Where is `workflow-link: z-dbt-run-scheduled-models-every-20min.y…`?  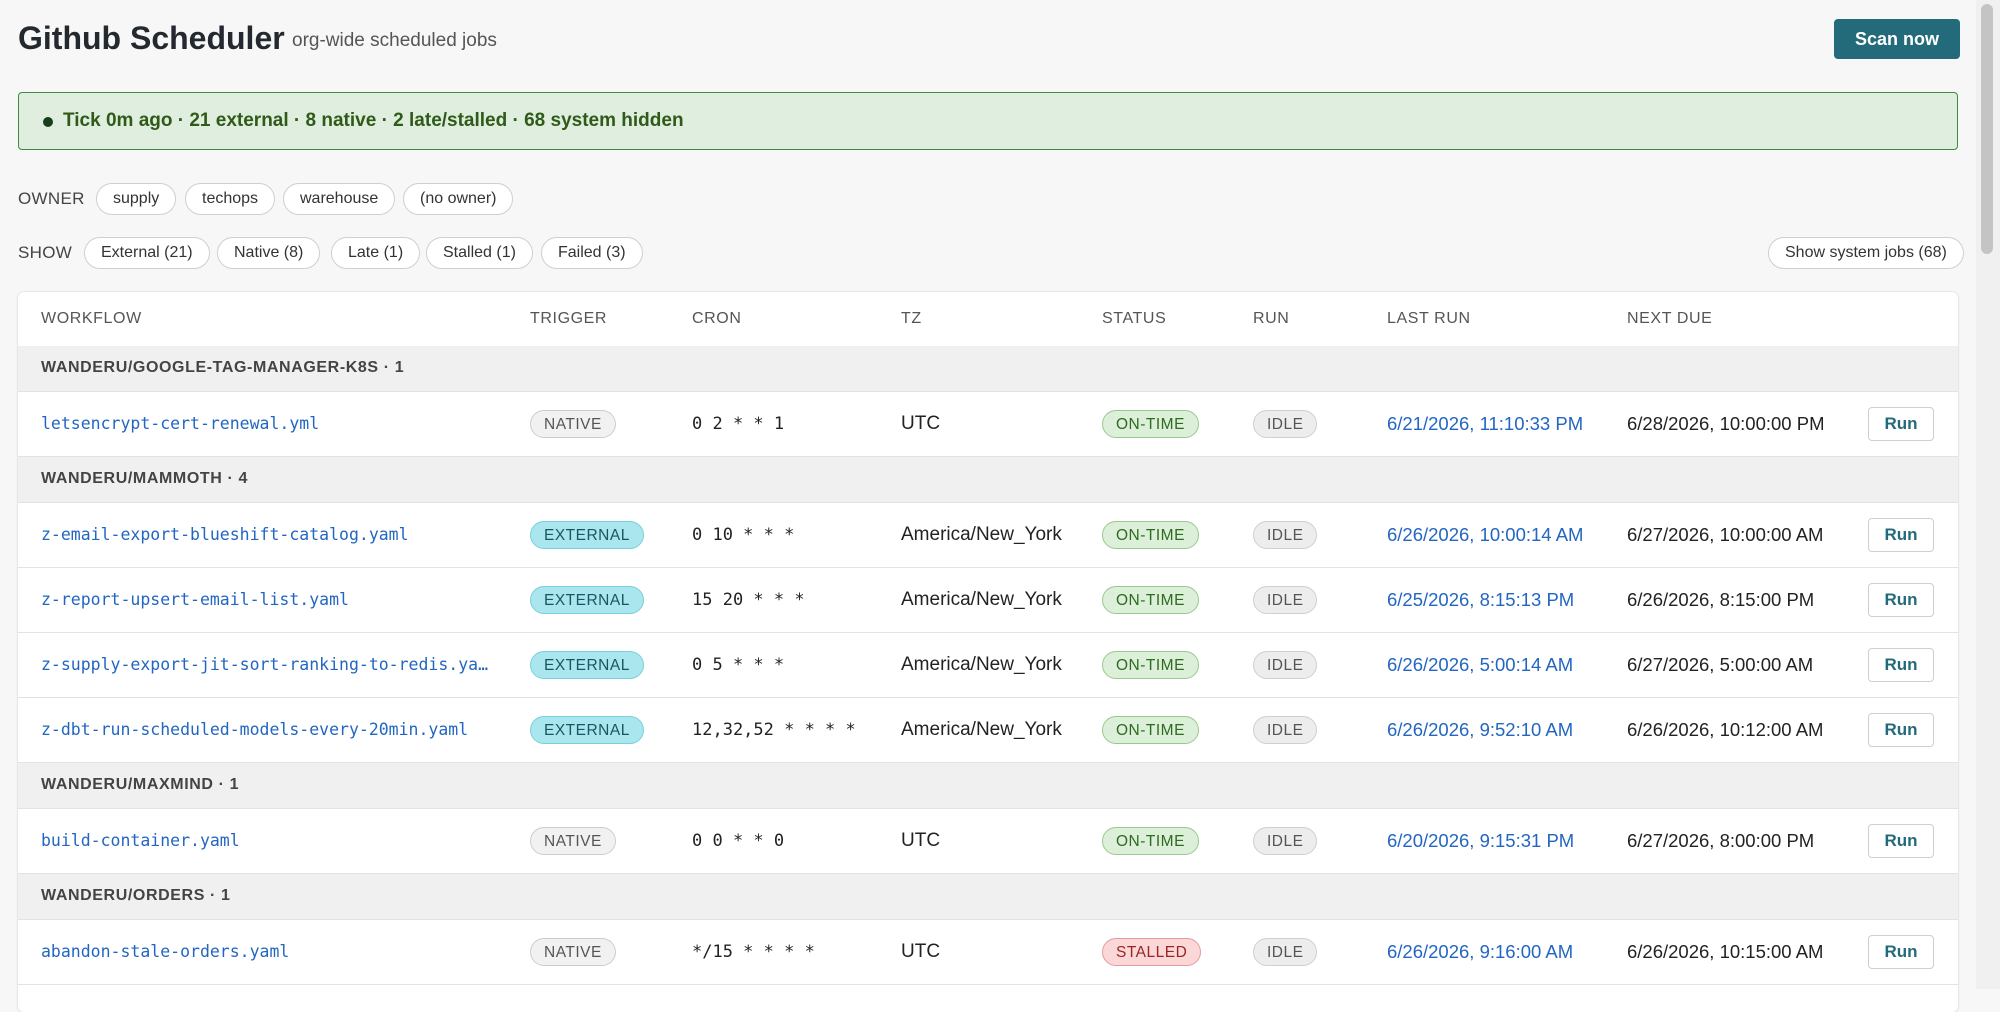
workflow-link: z-dbt-run-scheduled-models-every-20min.y… is located at coordinates (255, 729).